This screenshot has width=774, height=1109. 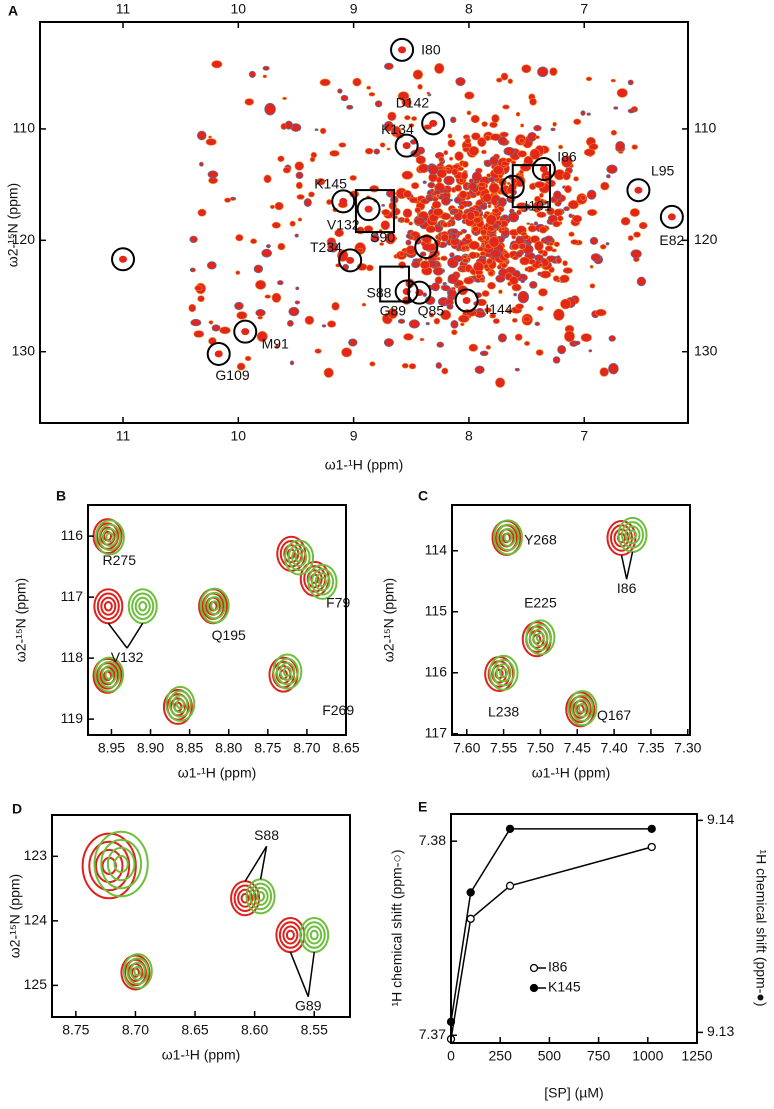 What do you see at coordinates (567, 157) in the screenshot?
I see `peak-label: I86` at bounding box center [567, 157].